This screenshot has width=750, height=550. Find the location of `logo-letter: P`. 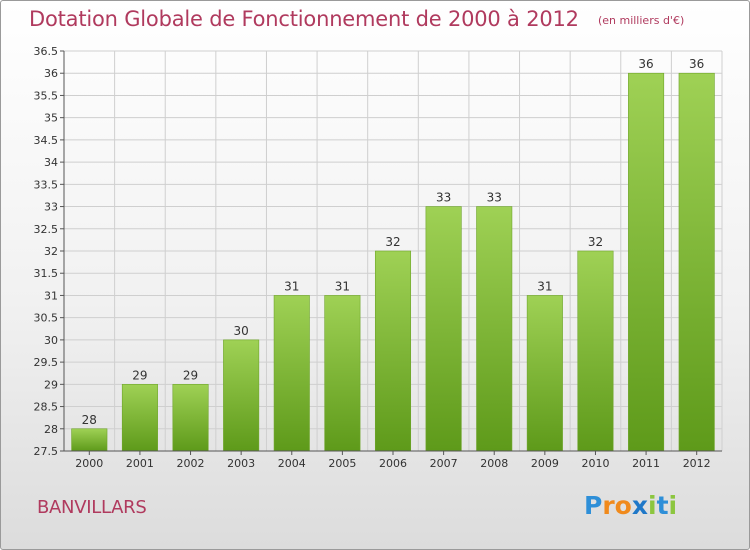

logo-letter: P is located at coordinates (593, 505).